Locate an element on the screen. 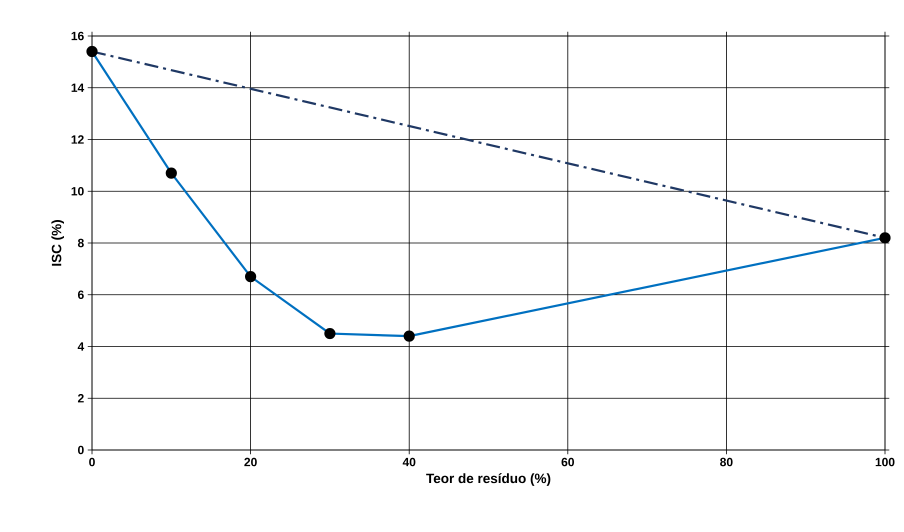 The image size is (904, 532). x-tick-label: 0 is located at coordinates (92, 462).